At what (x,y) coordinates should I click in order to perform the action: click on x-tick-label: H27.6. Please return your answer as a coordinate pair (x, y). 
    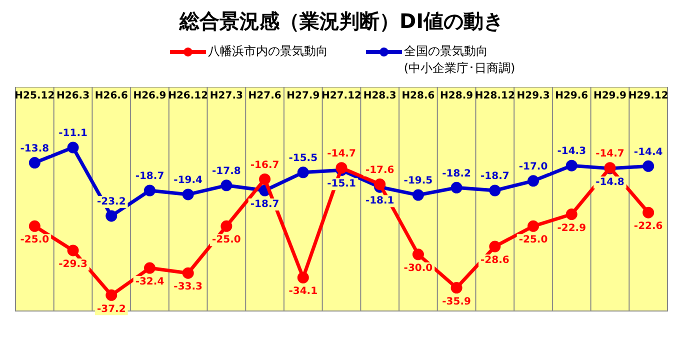
    Looking at the image, I should click on (265, 96).